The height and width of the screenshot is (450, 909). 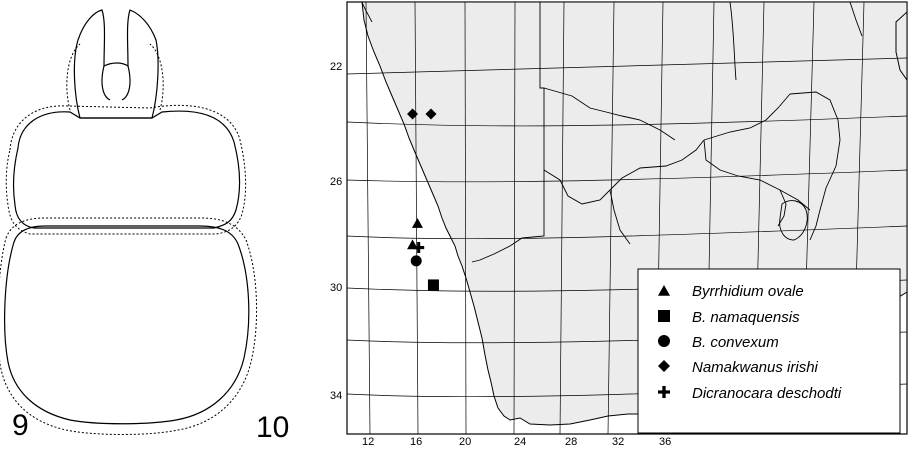 I want to click on beetle-head-dotted, so click(x=115, y=77).